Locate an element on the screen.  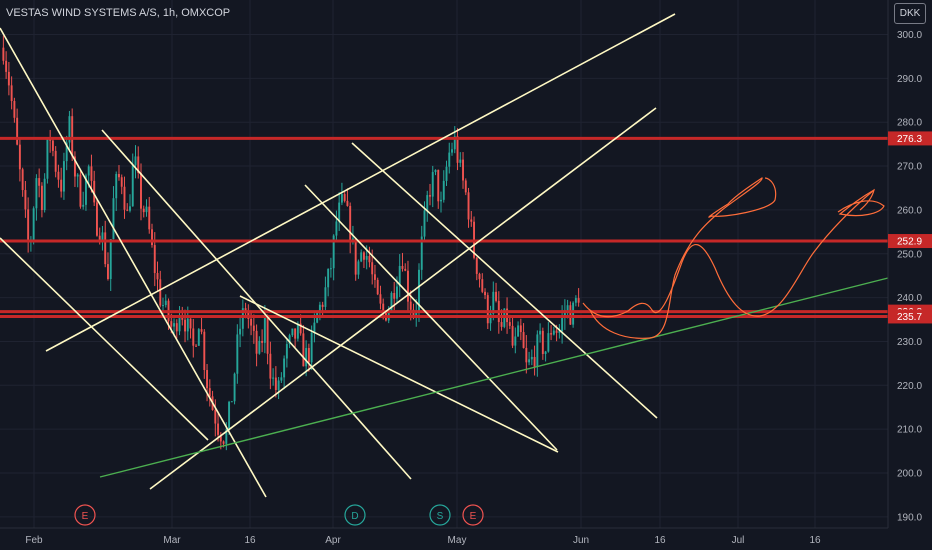
currency-button: DKK is located at coordinates (910, 13).